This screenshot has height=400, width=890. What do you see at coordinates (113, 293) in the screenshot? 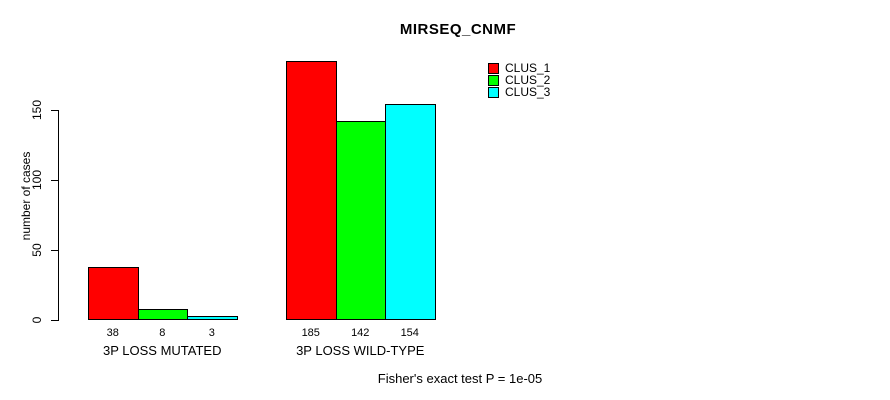
I see `bar-clus_1-group1` at bounding box center [113, 293].